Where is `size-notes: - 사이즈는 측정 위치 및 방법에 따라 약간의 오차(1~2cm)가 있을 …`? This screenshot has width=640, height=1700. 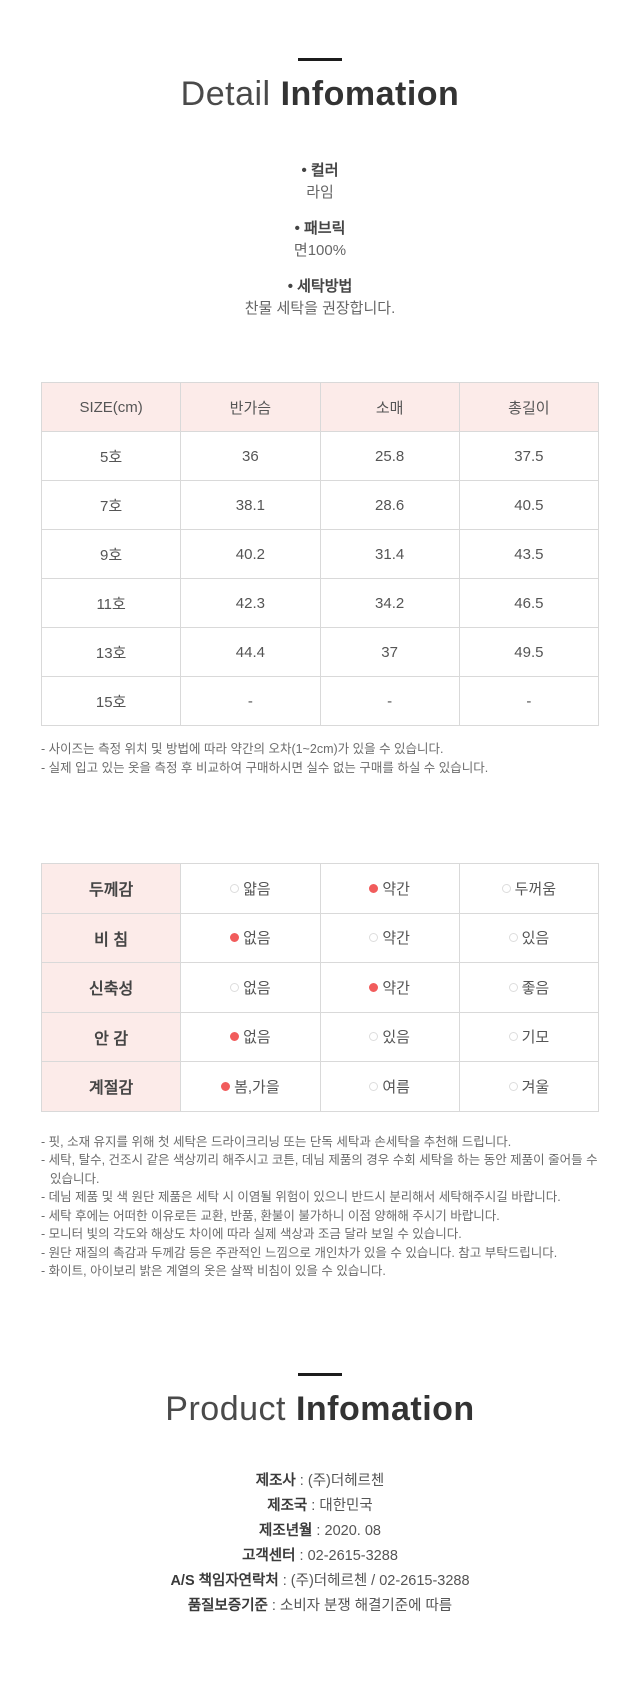 size-notes: - 사이즈는 측정 위치 및 방법에 따라 약간의 오차(1~2cm)가 있을 … is located at coordinates (320, 758).